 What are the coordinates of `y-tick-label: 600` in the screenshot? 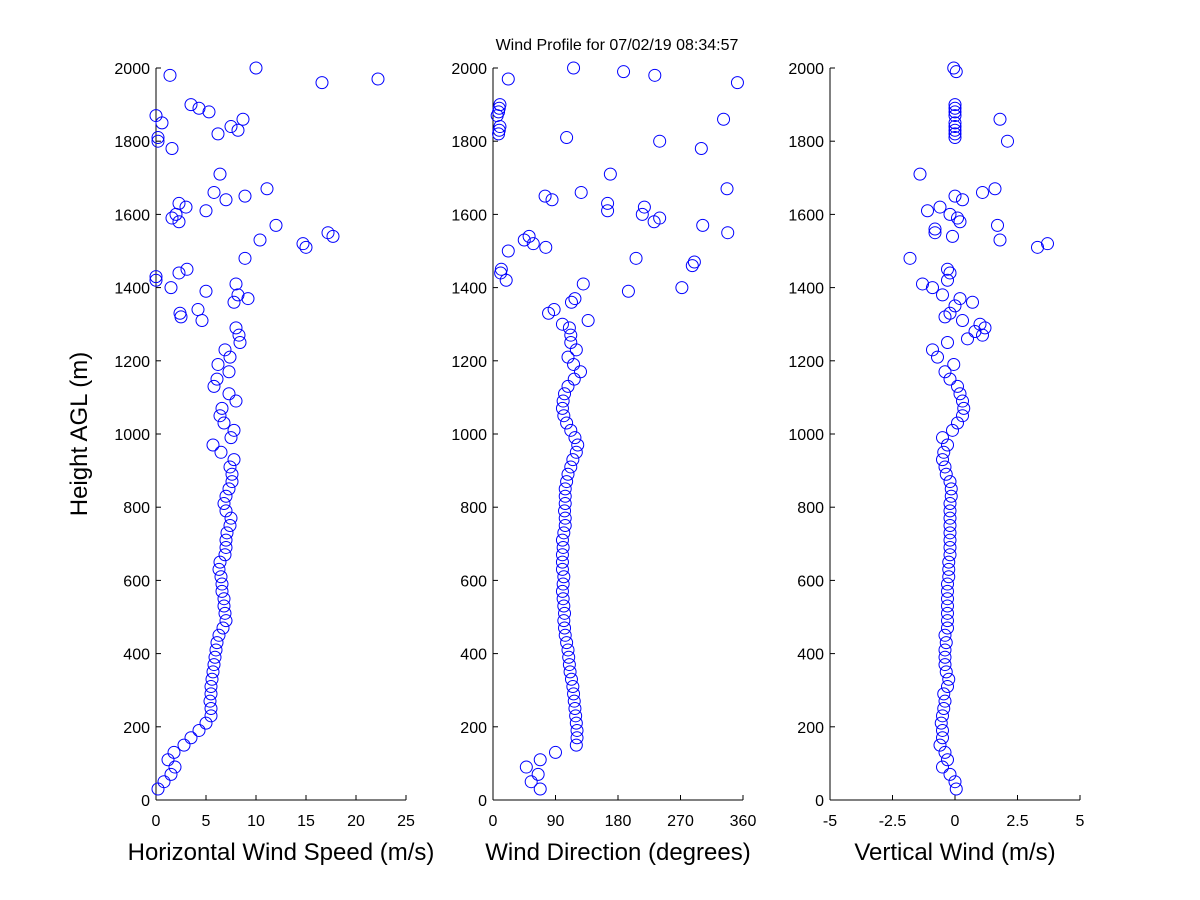 It's located at (473, 581).